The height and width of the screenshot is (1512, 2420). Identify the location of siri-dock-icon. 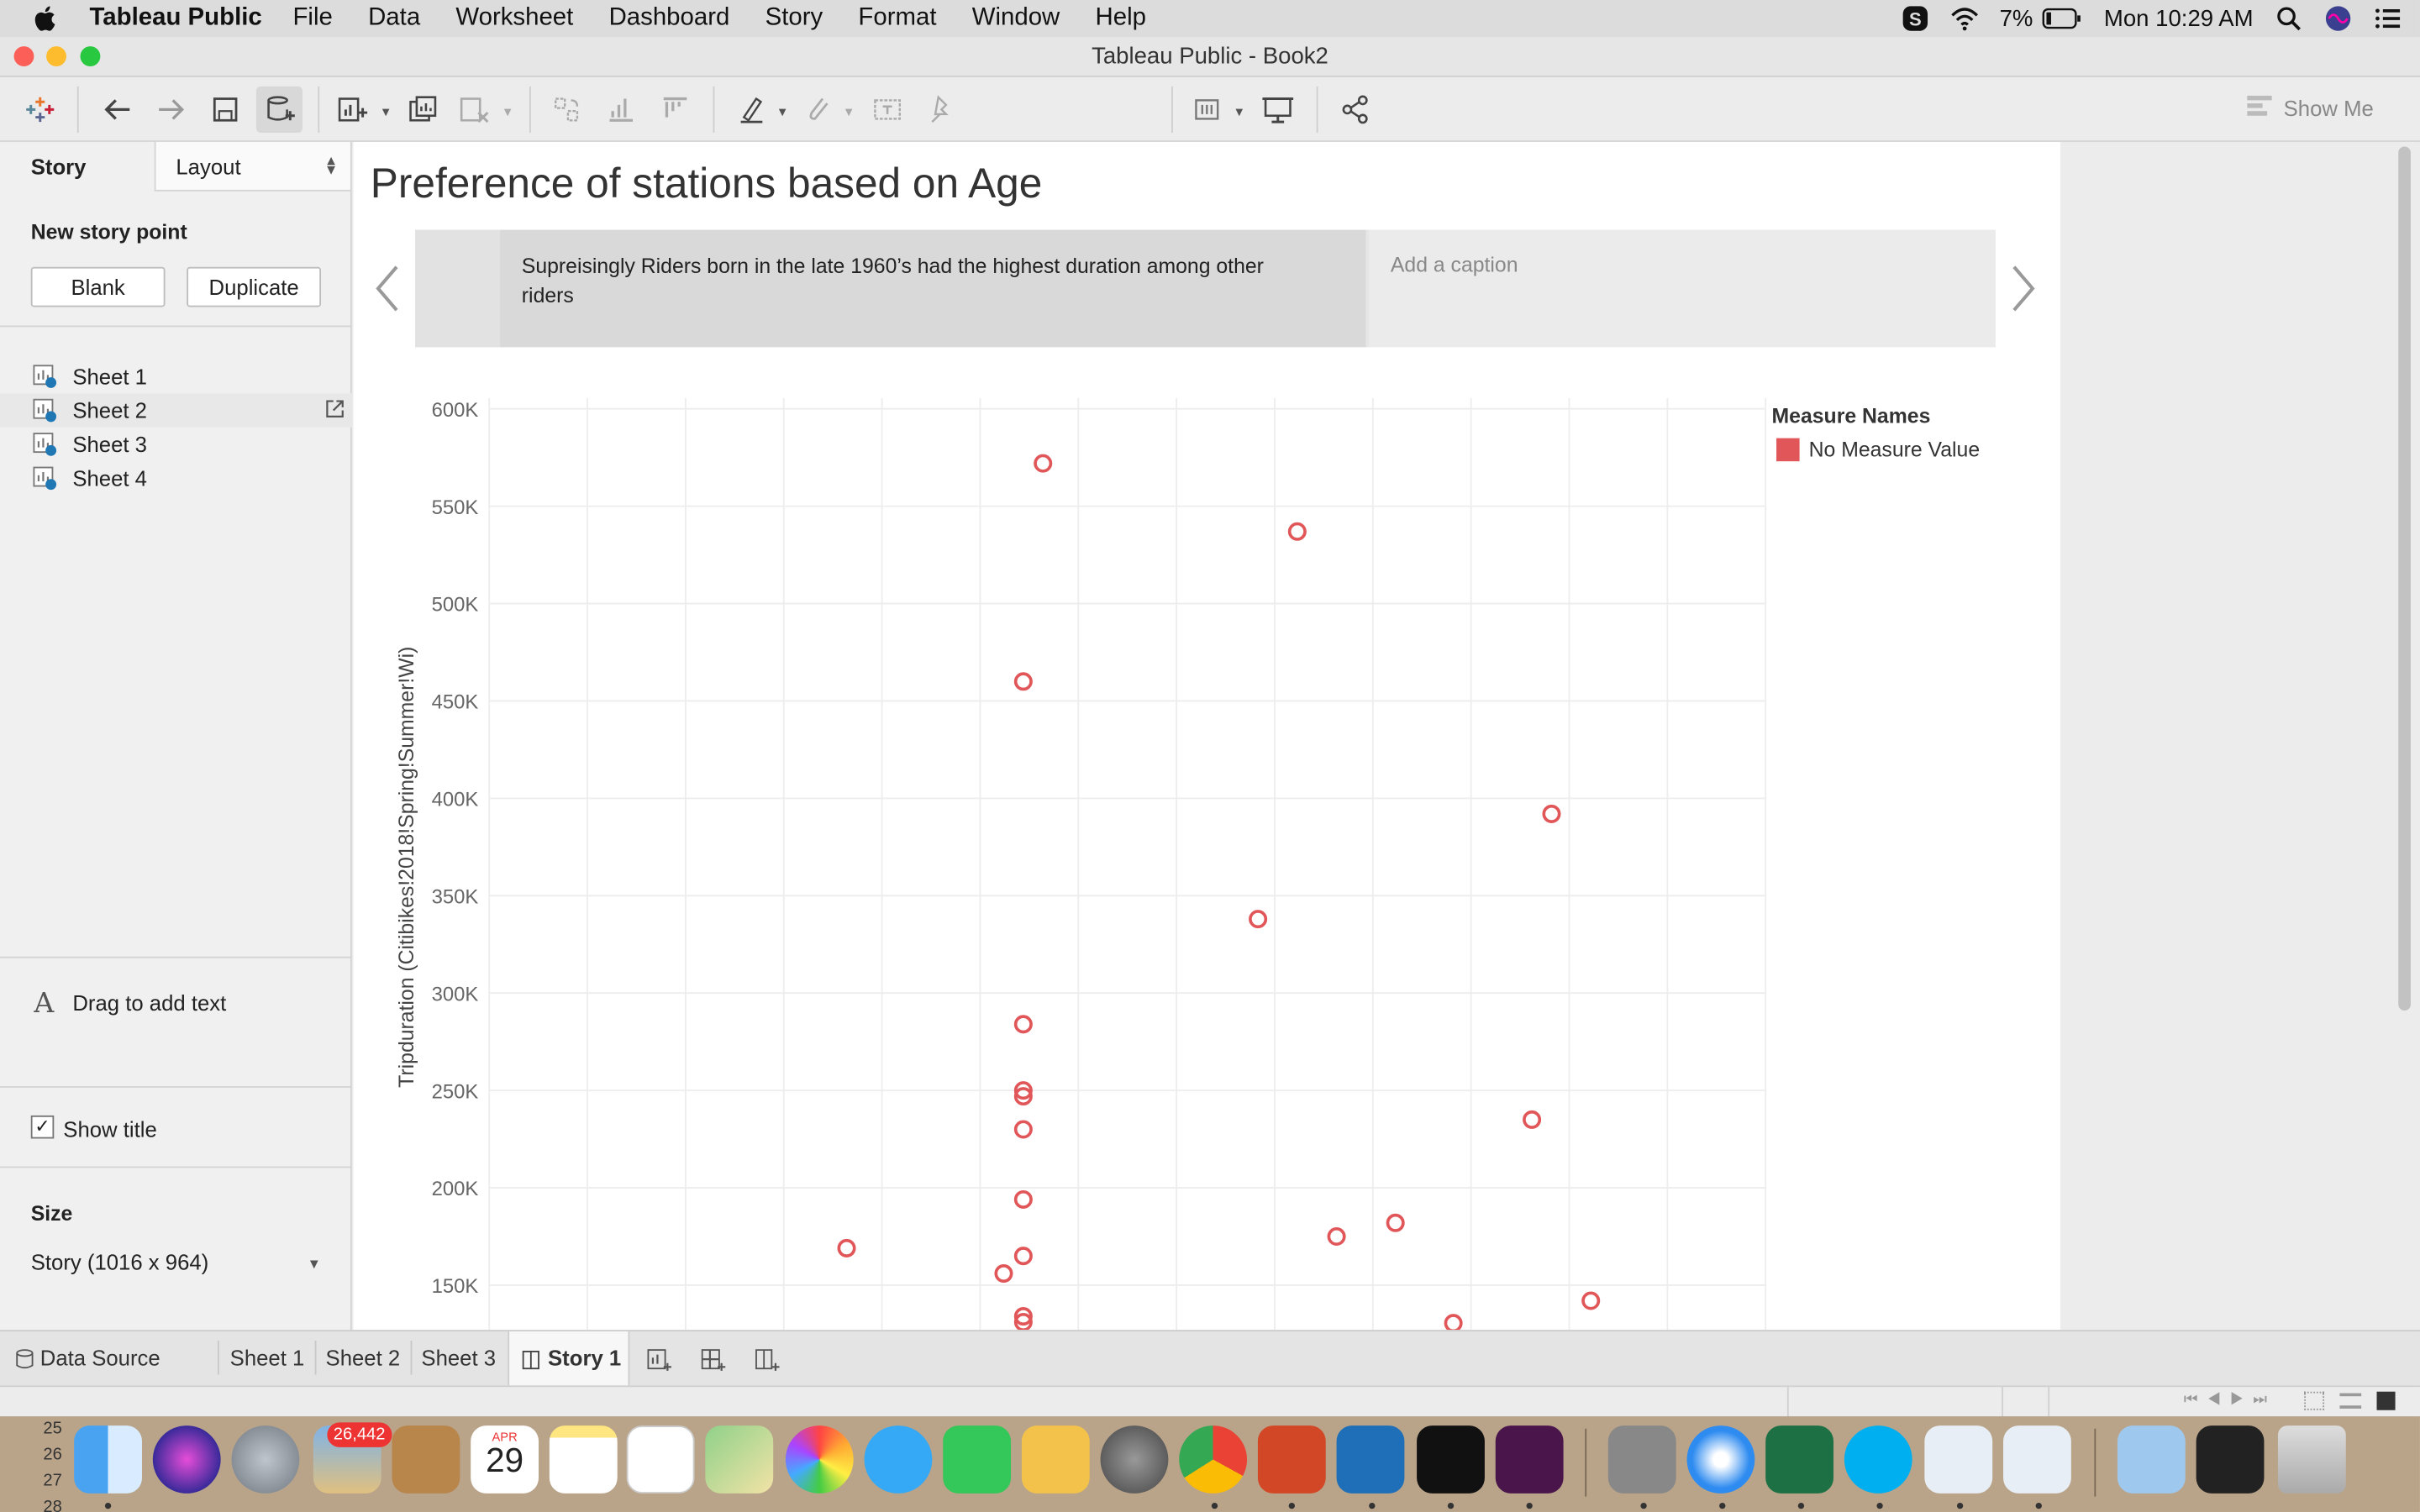
(187, 1459).